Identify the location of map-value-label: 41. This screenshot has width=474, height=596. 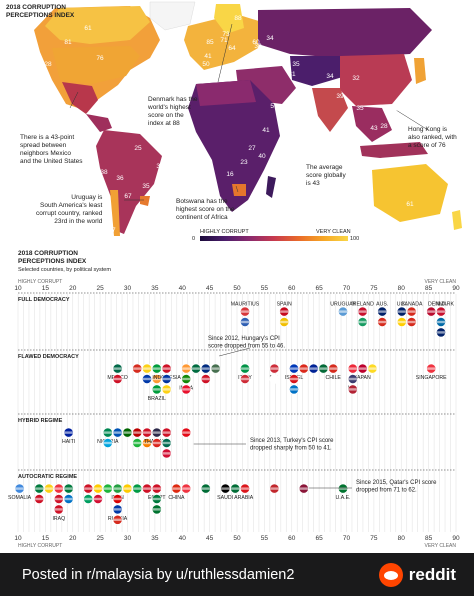
(266, 130).